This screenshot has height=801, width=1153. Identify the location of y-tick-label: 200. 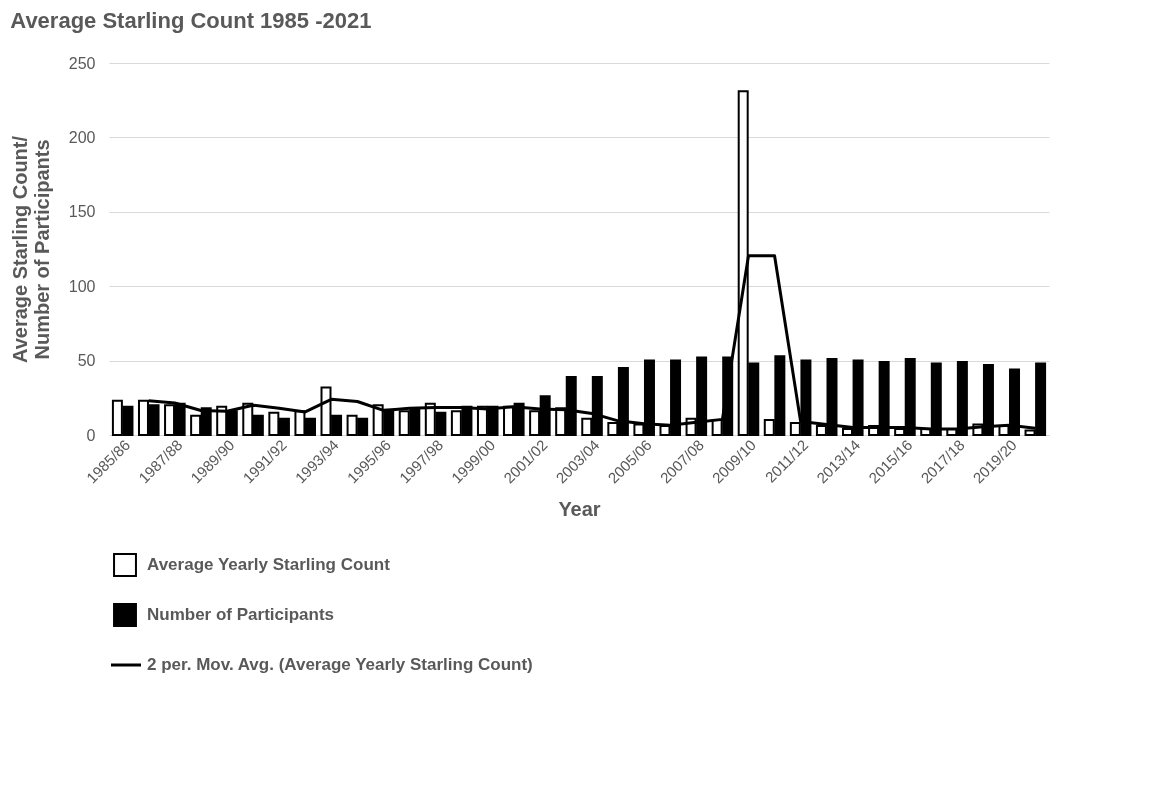
(82, 137).